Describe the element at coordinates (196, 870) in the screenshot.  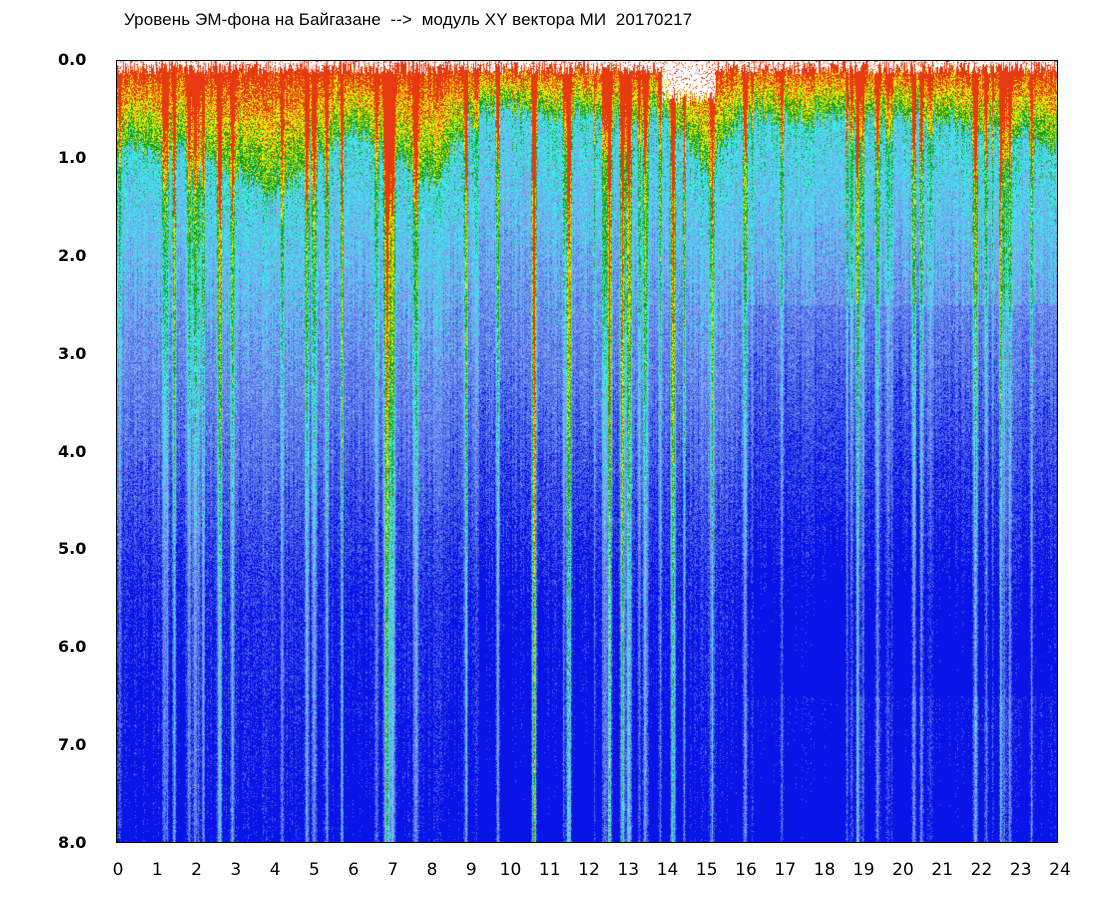
I see `x-tick-label: 2` at that location.